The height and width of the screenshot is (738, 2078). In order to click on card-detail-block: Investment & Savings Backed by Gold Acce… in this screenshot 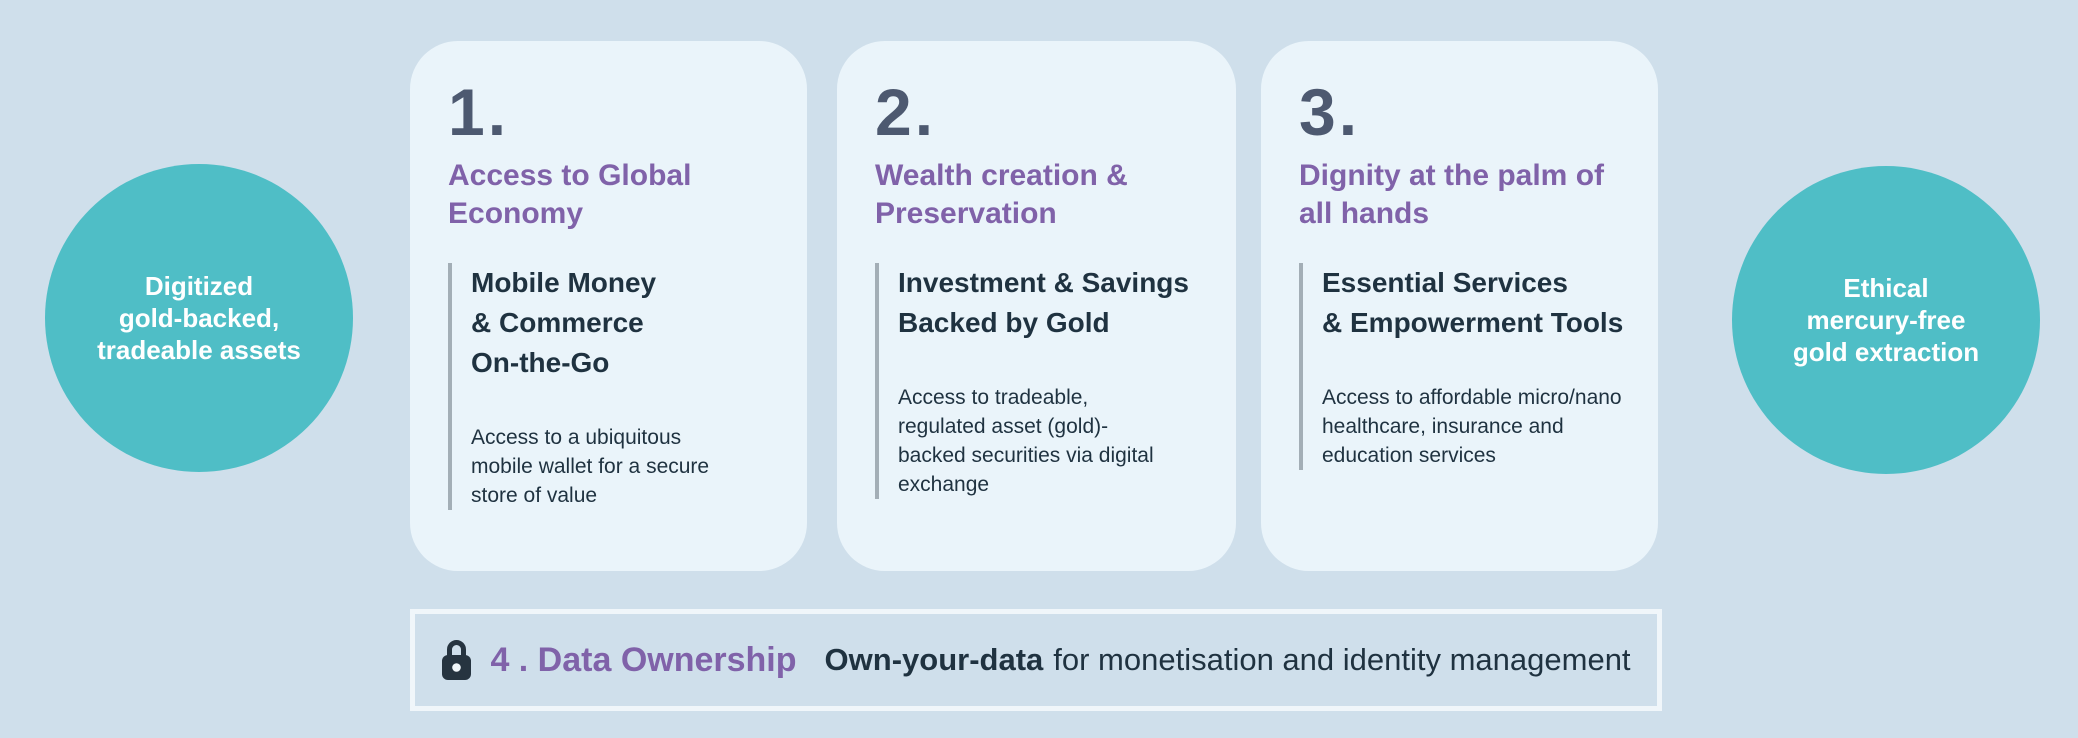, I will do `click(1040, 381)`.